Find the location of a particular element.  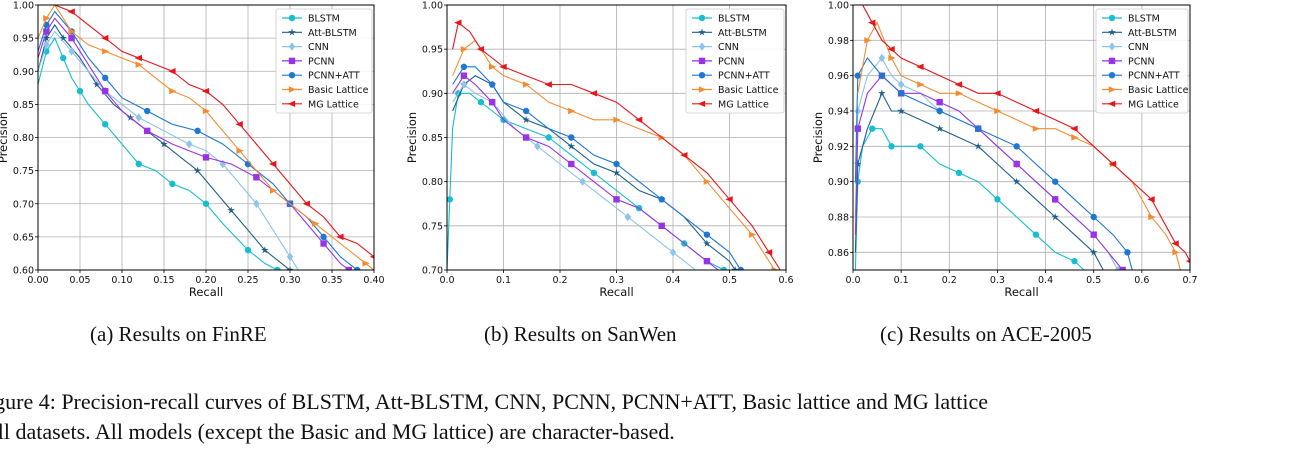

legend-box is located at coordinates (735, 61).